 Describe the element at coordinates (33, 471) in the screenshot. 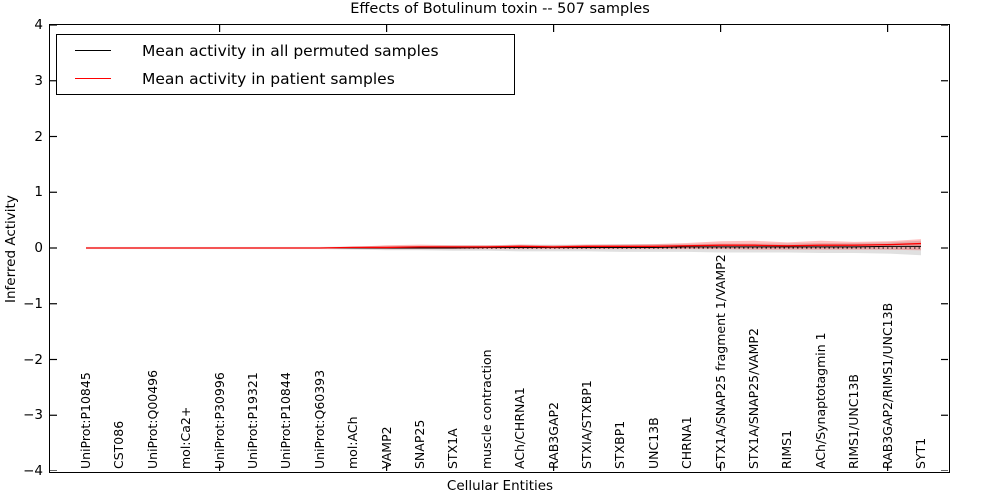

I see `y-tick-label: −4` at that location.